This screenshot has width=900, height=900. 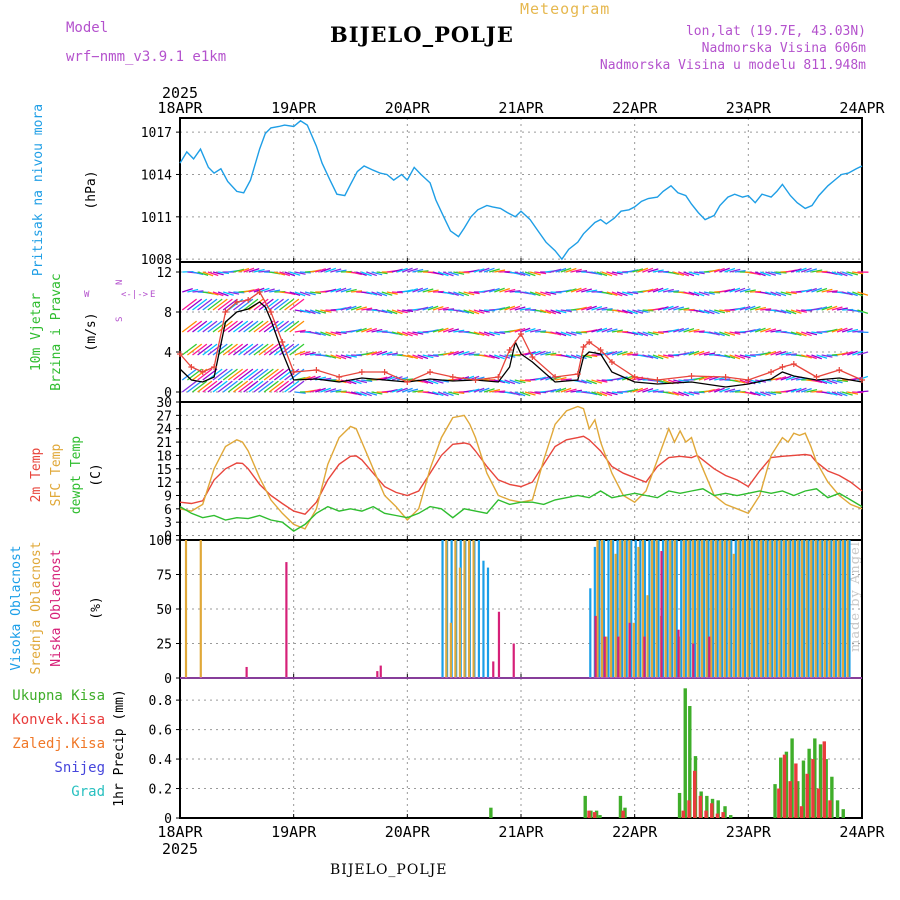 What do you see at coordinates (521, 108) in the screenshot?
I see `x-date-label-top: 21APR` at bounding box center [521, 108].